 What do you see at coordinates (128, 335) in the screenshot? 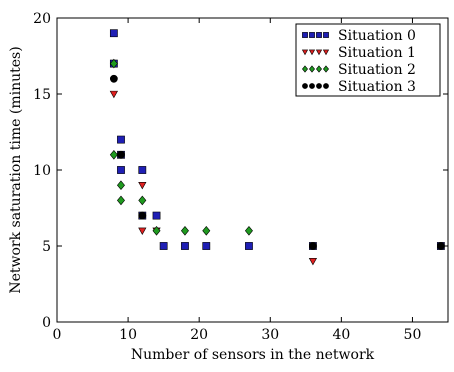
I see `x-tick-label: 10` at bounding box center [128, 335].